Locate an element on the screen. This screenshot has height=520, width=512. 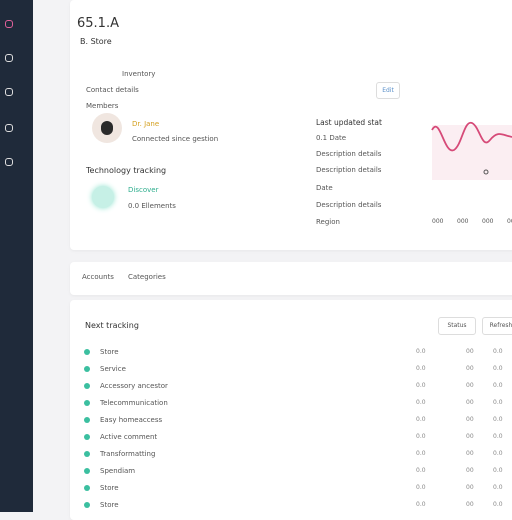
row-label: Accessory ancestor is located at coordinates (134, 386).